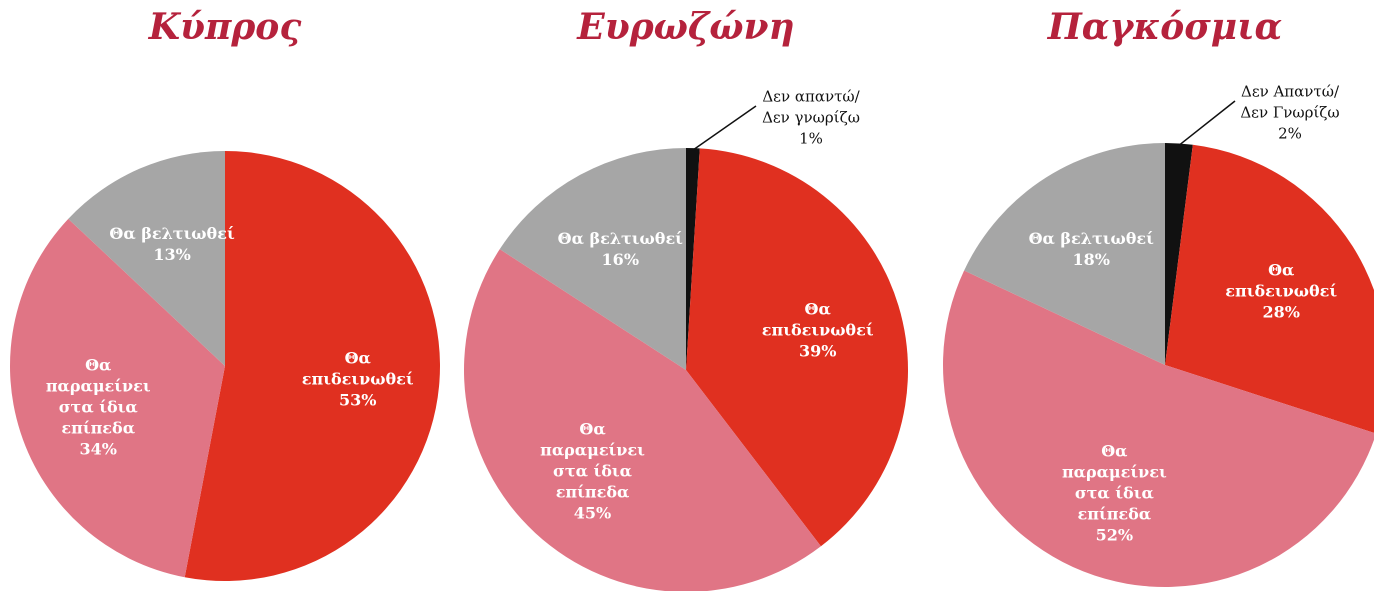 This screenshot has width=1374, height=591. What do you see at coordinates (1091, 259) in the screenshot?
I see `value-label: 18%` at bounding box center [1091, 259].